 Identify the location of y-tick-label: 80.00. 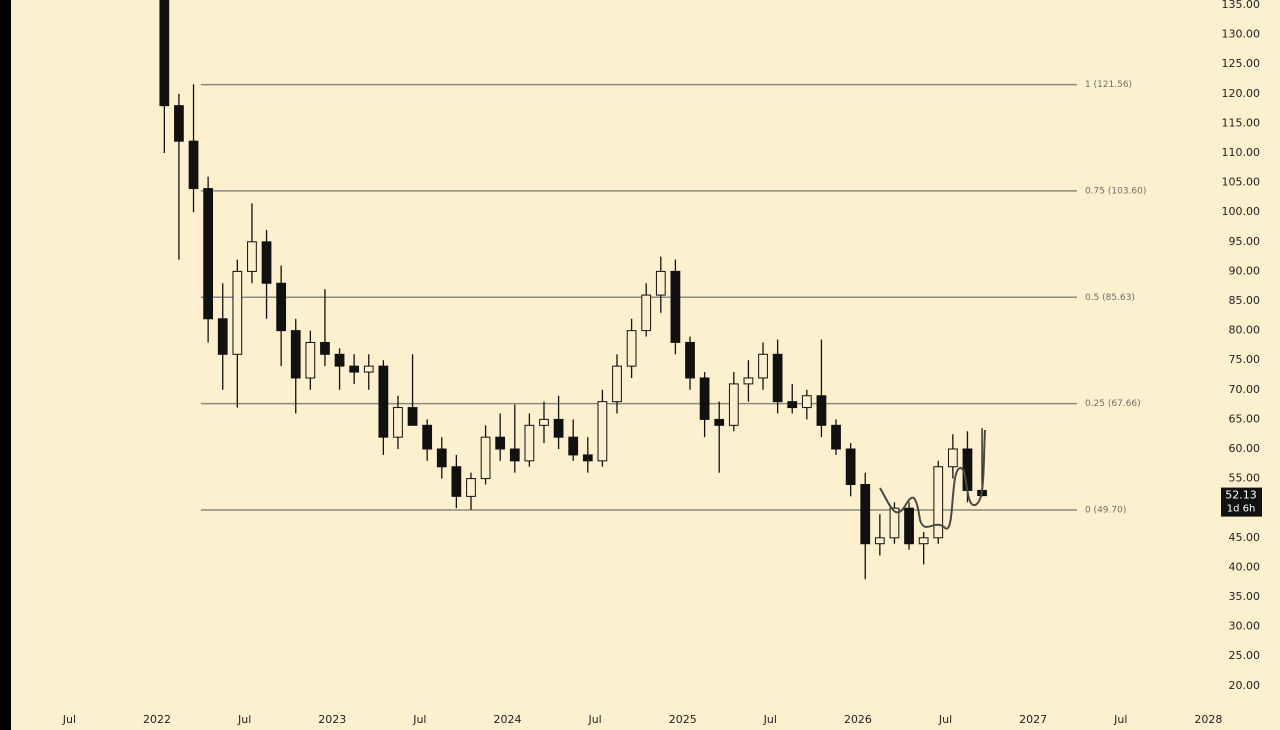
(1245, 330).